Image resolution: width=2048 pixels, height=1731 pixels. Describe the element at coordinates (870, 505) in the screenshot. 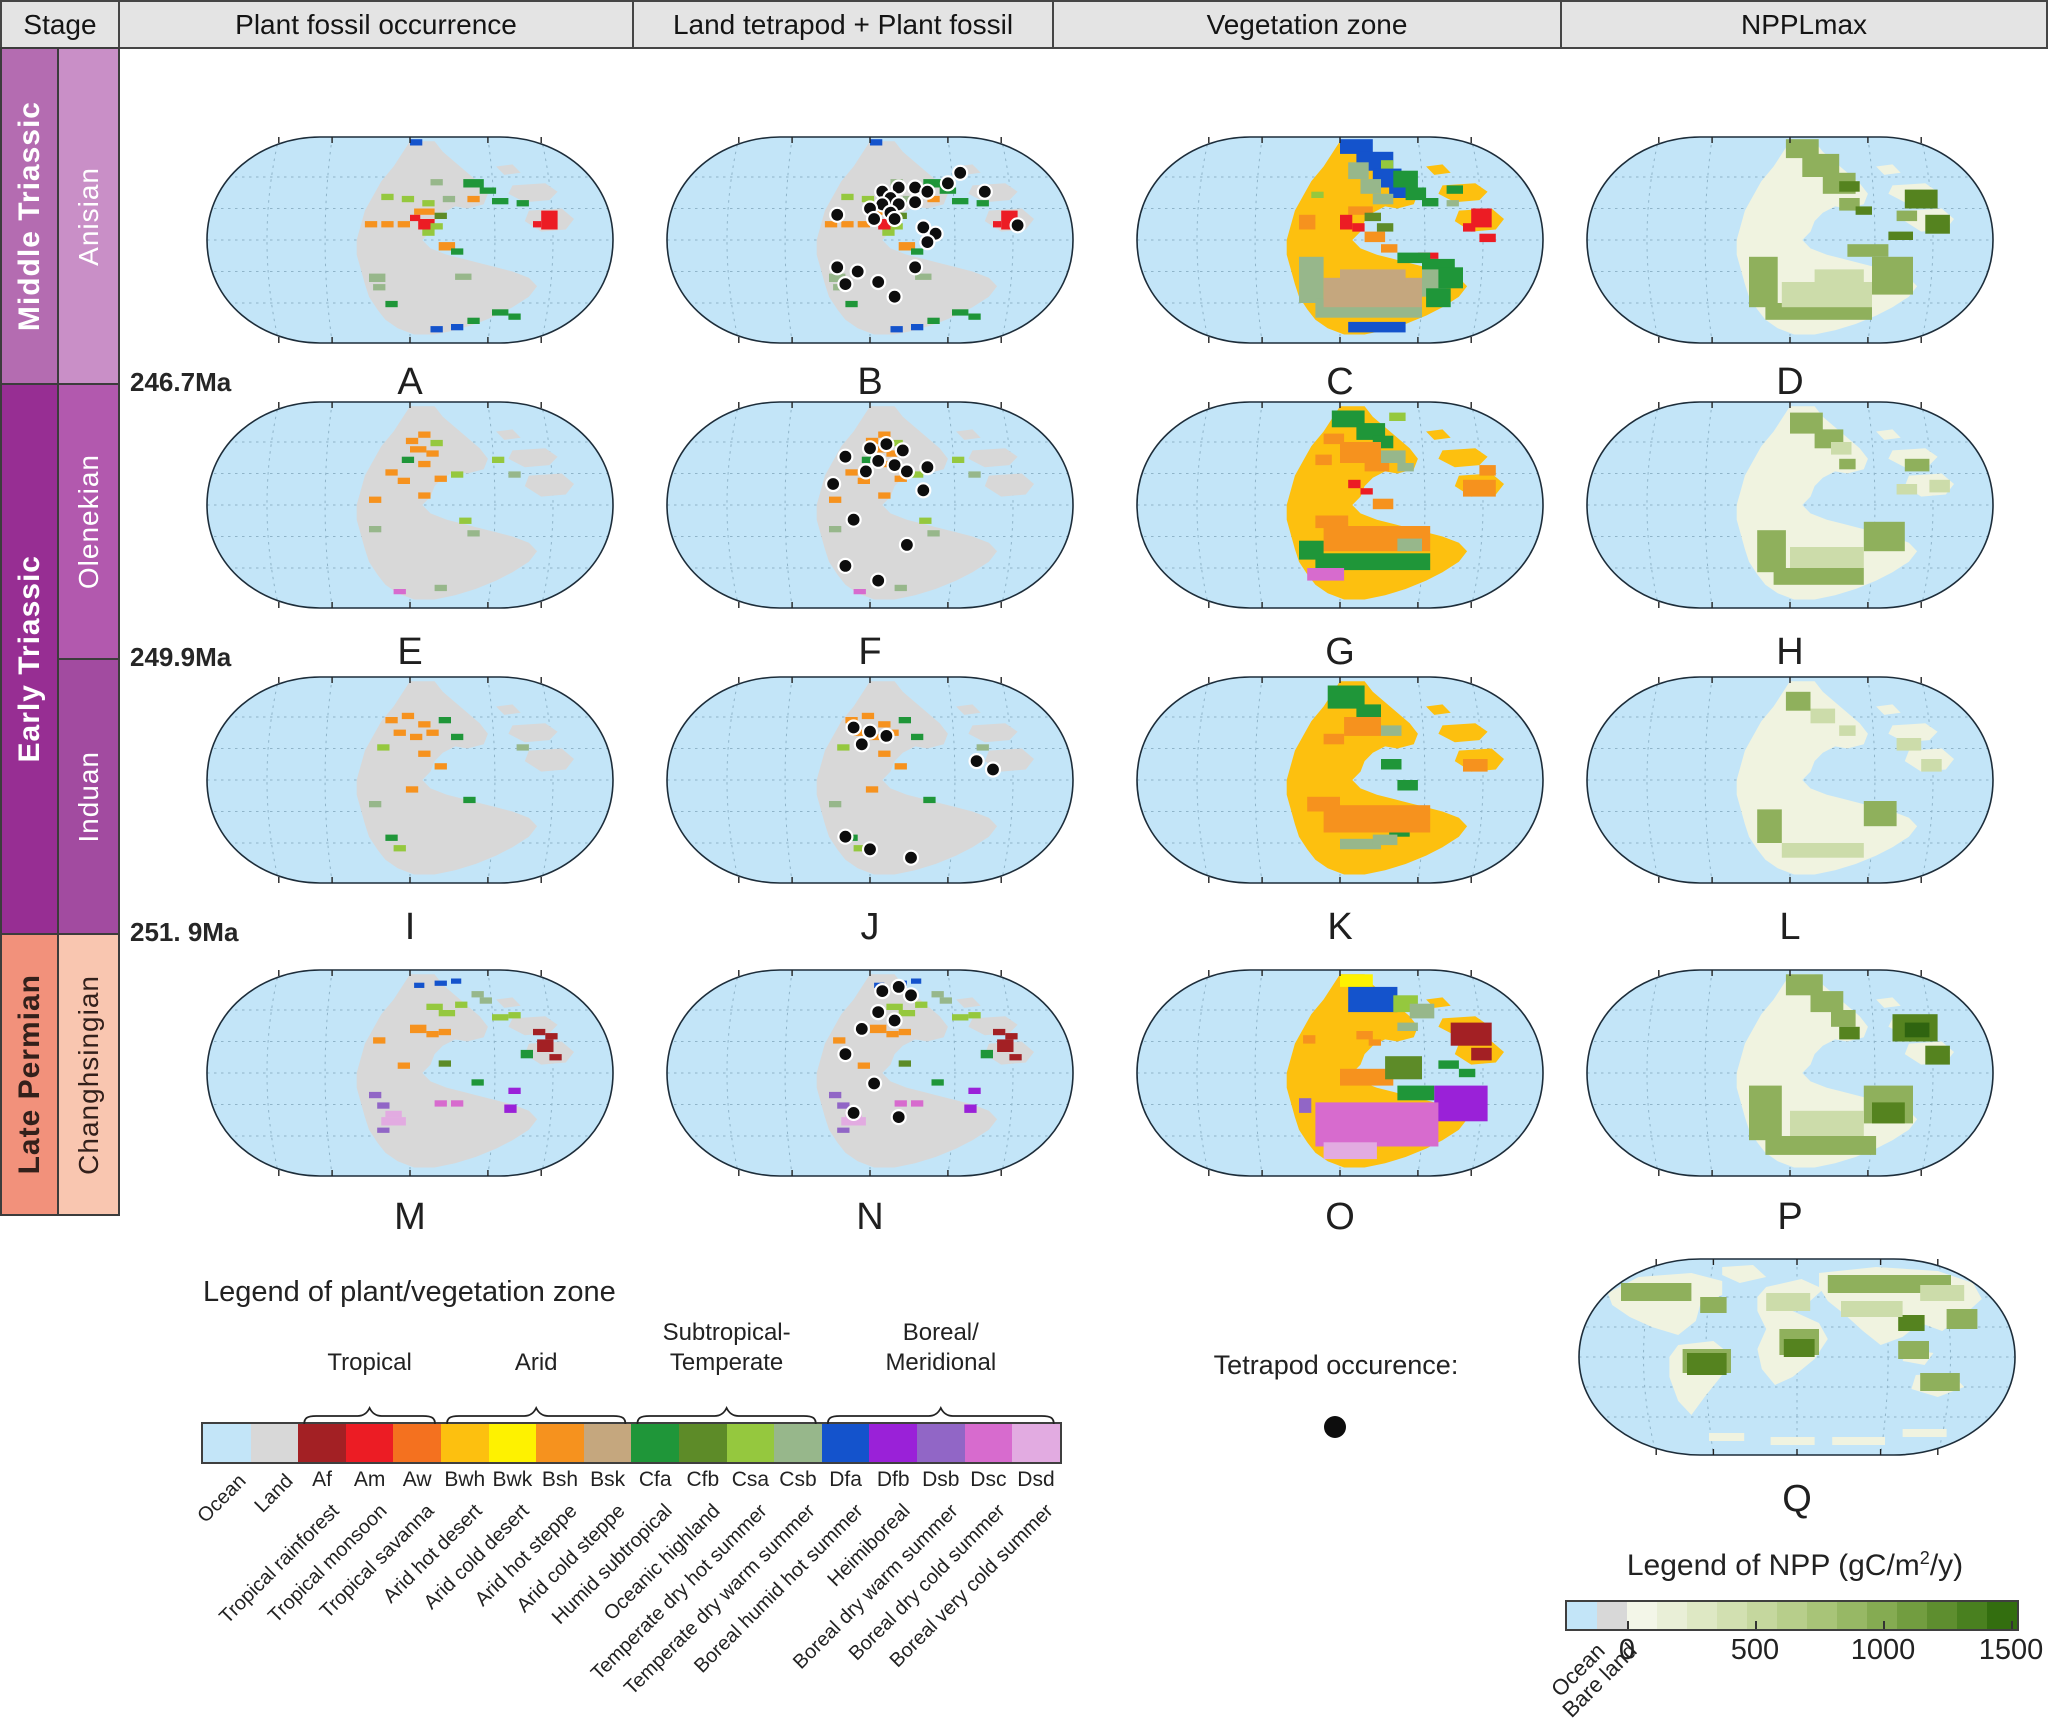

I see `map-svg-F` at that location.